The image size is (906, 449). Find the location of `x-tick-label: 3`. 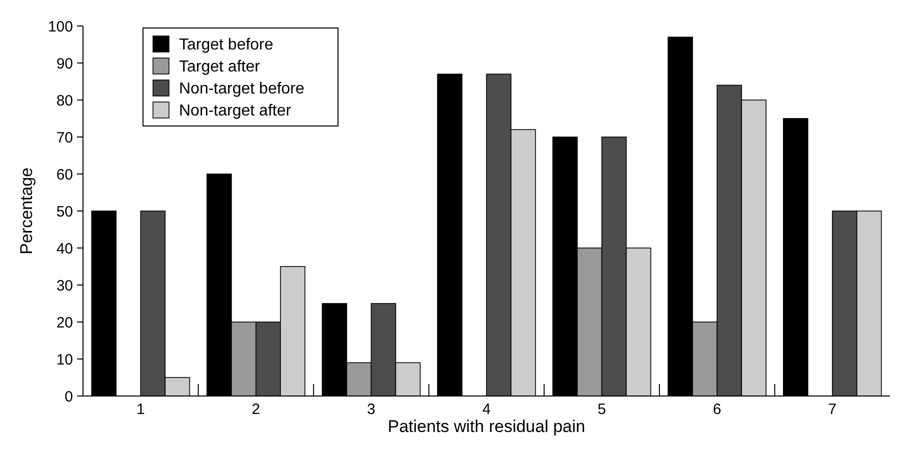

x-tick-label: 3 is located at coordinates (371, 409).